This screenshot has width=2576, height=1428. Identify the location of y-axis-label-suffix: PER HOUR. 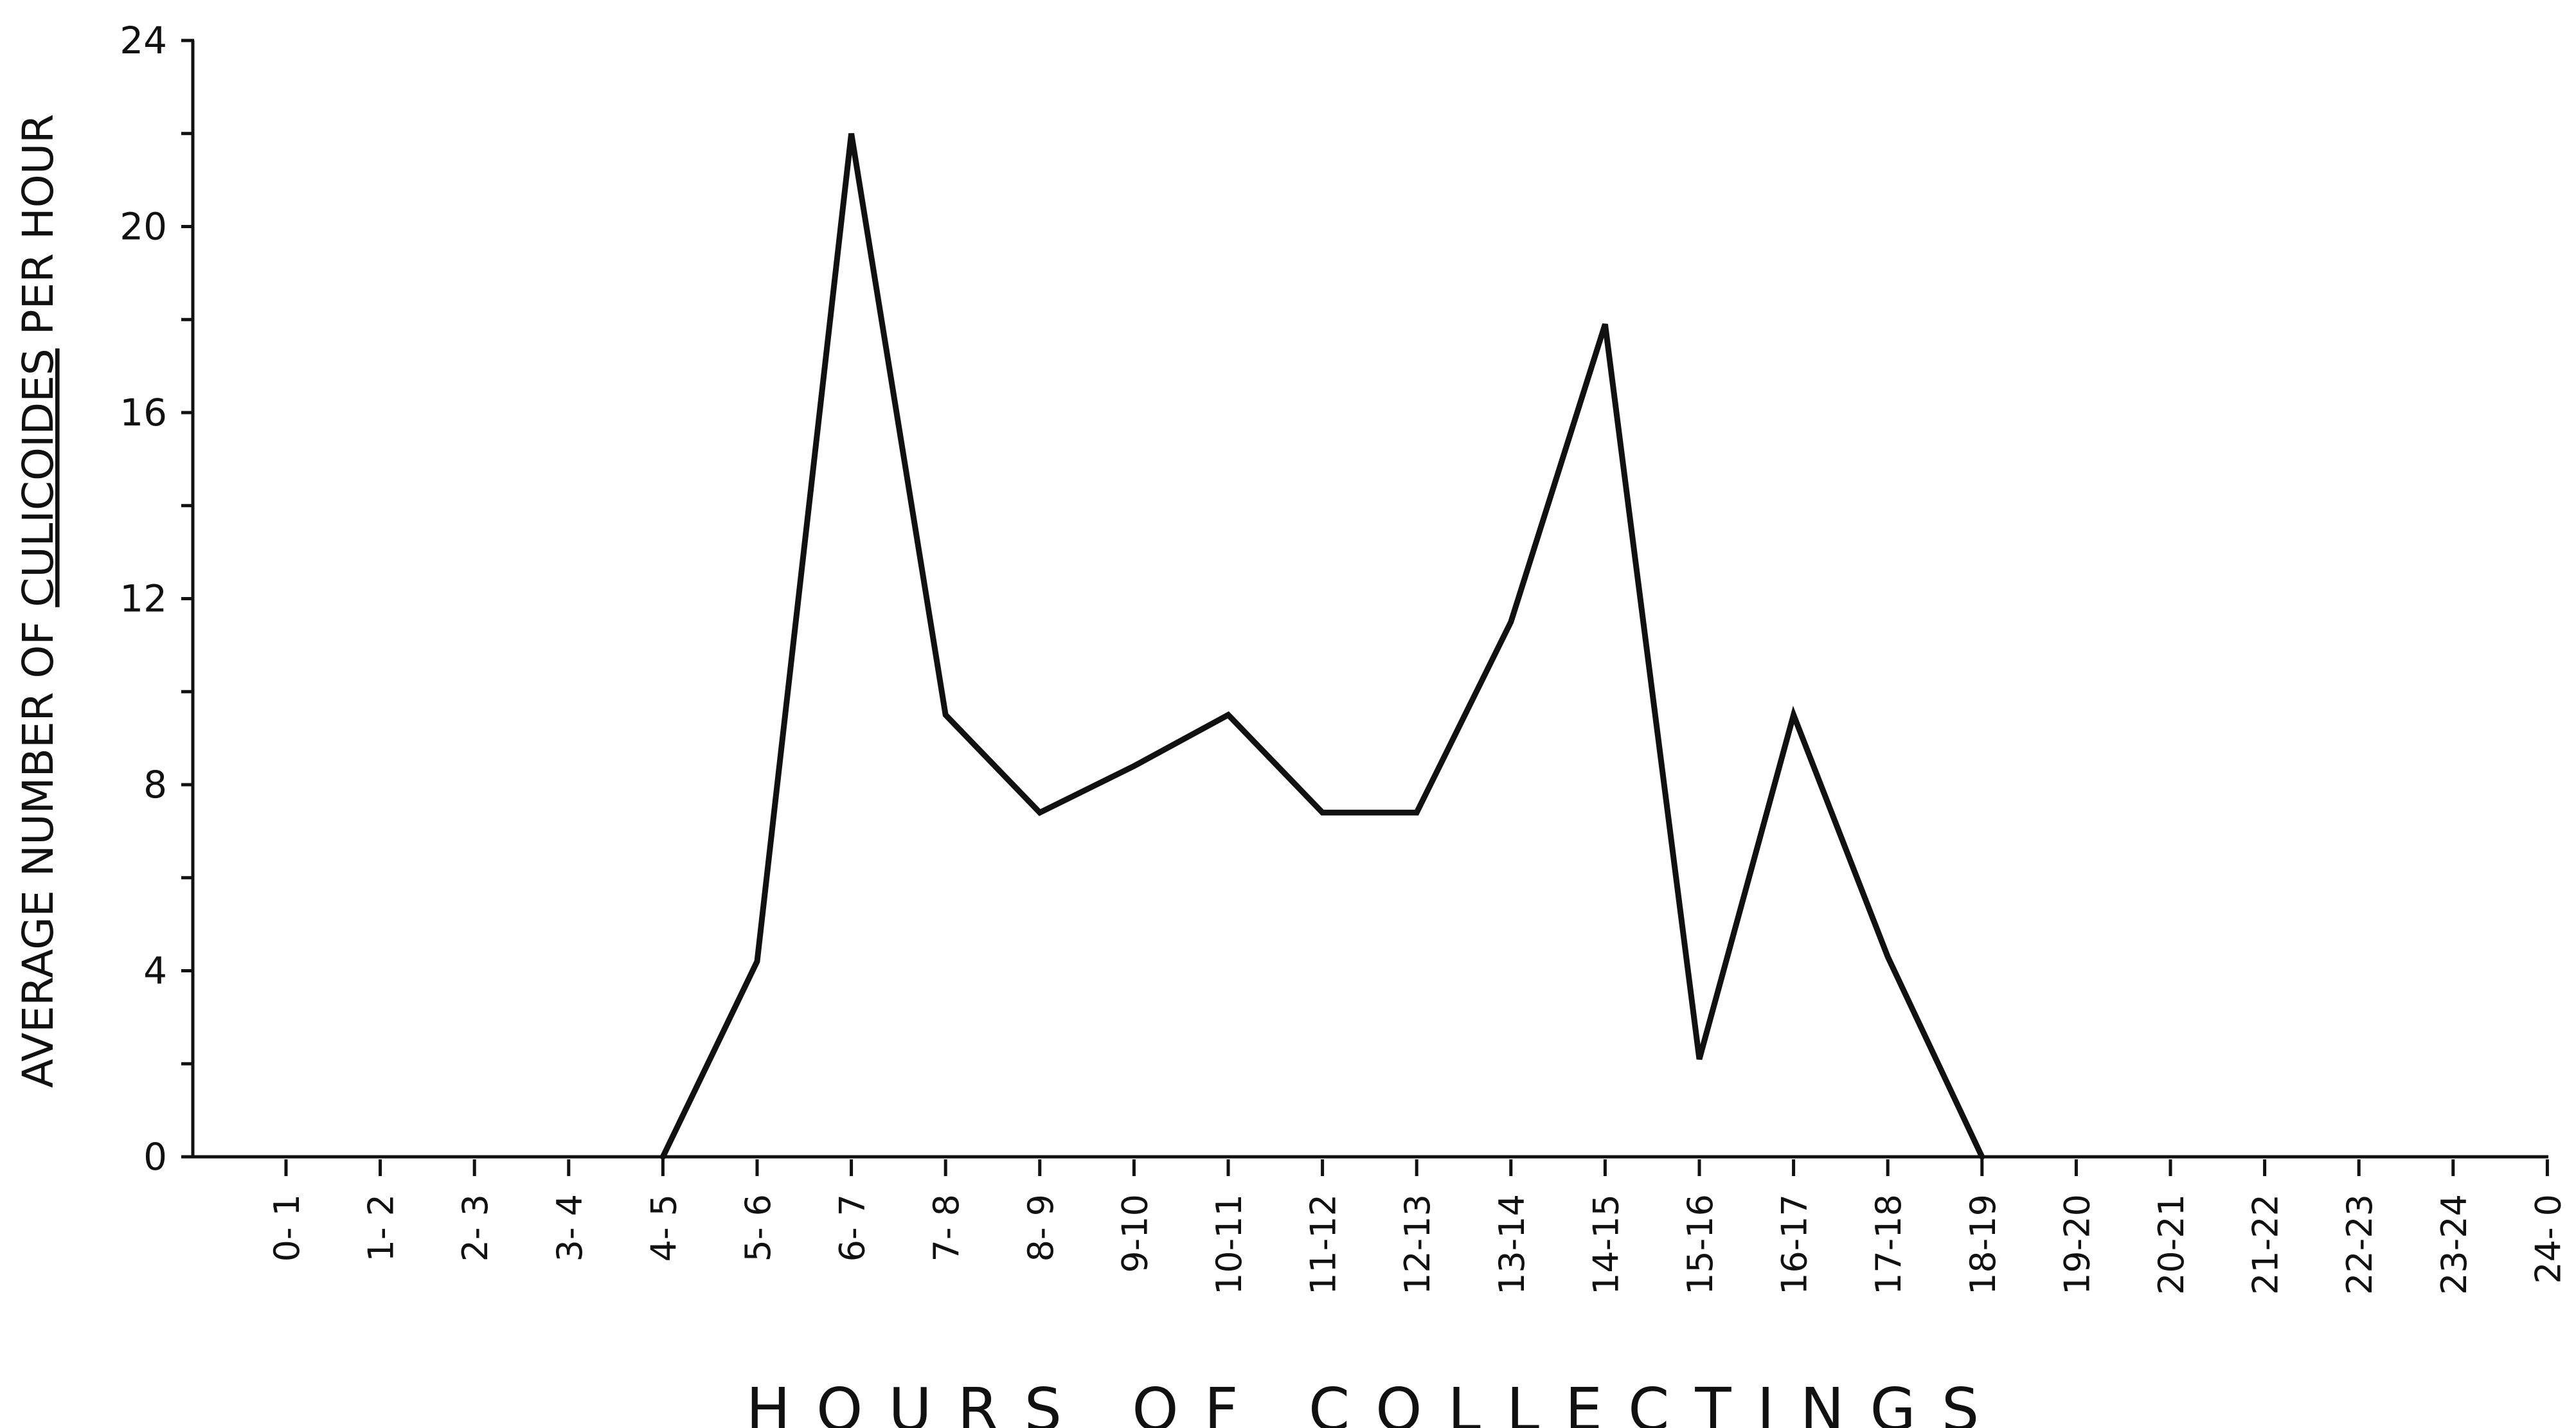
(38, 231).